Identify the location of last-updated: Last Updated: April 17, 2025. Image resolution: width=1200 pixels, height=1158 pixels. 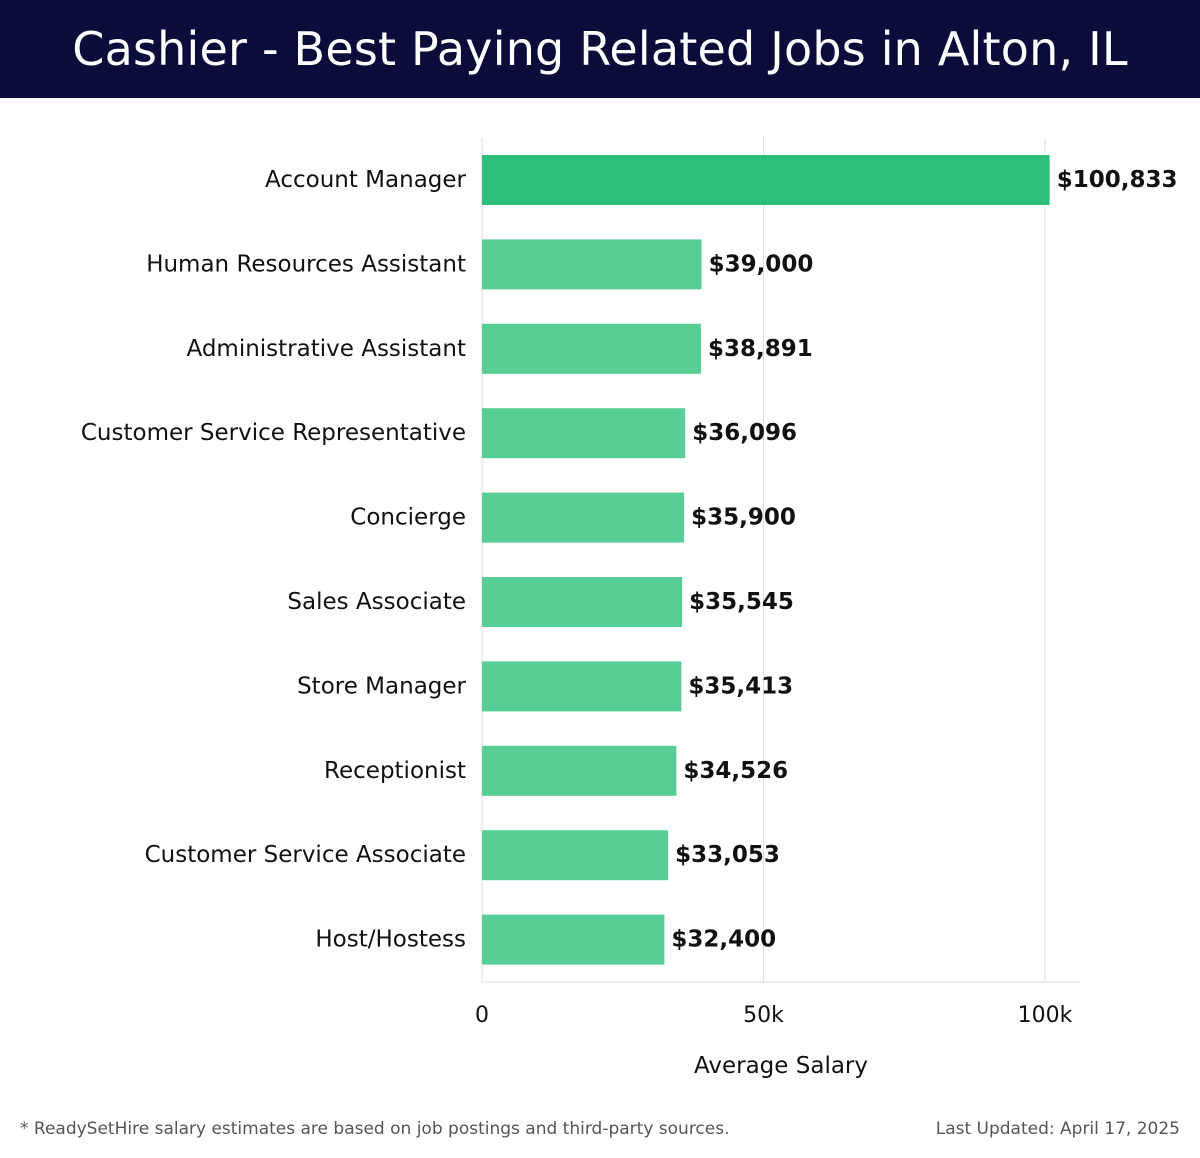
(1057, 1129).